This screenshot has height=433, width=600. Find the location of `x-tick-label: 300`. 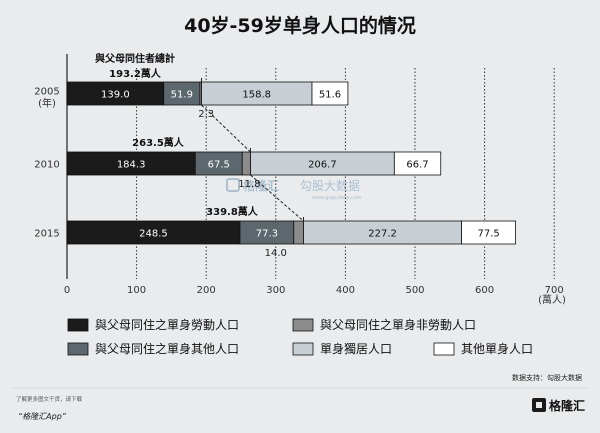

x-tick-label: 300 is located at coordinates (275, 290).